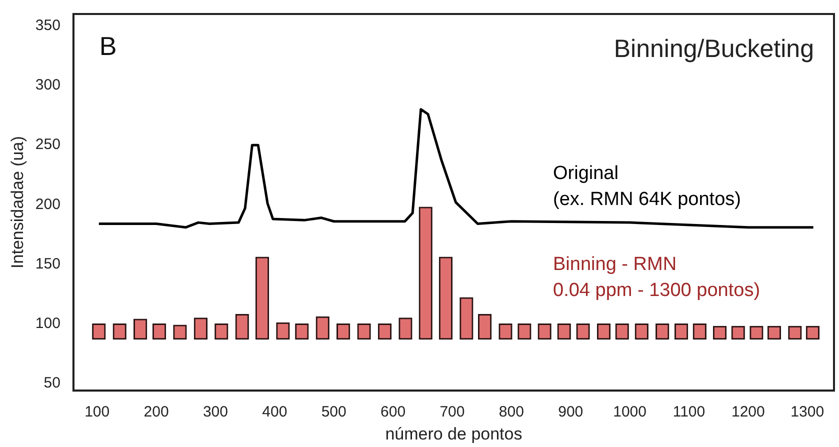 This screenshot has width=839, height=447. What do you see at coordinates (47, 85) in the screenshot?
I see `y-tick-label: 300` at bounding box center [47, 85].